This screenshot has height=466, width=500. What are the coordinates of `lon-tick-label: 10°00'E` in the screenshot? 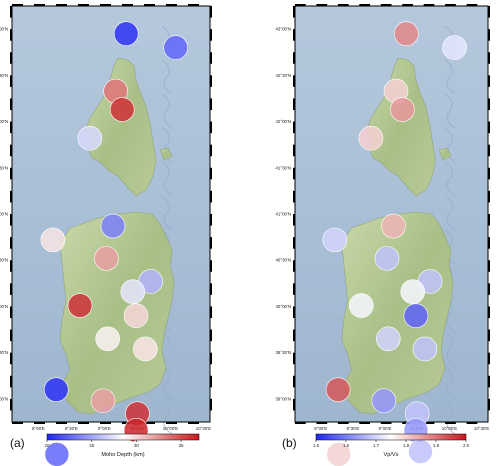 It's located at (170, 428).